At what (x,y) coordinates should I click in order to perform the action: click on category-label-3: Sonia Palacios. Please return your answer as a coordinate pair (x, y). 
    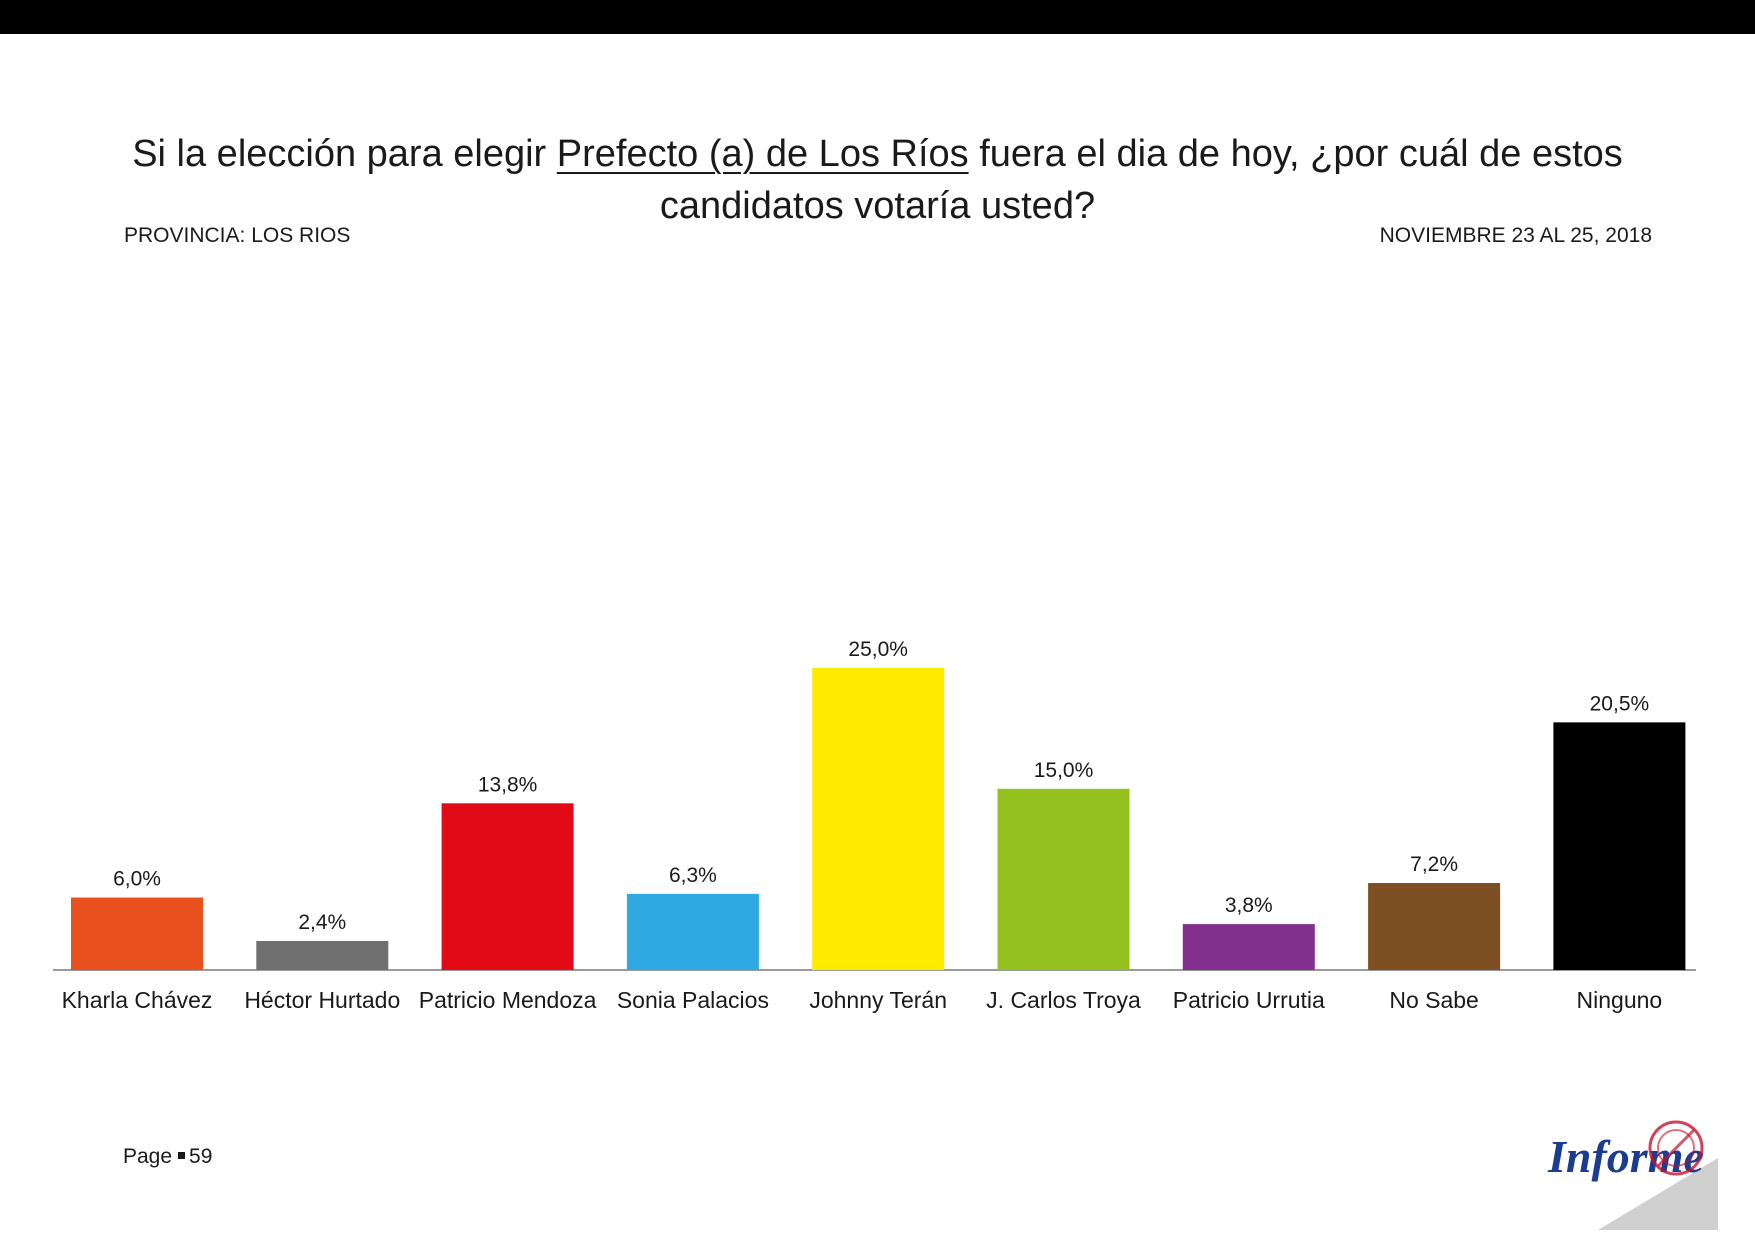
    Looking at the image, I should click on (693, 1000).